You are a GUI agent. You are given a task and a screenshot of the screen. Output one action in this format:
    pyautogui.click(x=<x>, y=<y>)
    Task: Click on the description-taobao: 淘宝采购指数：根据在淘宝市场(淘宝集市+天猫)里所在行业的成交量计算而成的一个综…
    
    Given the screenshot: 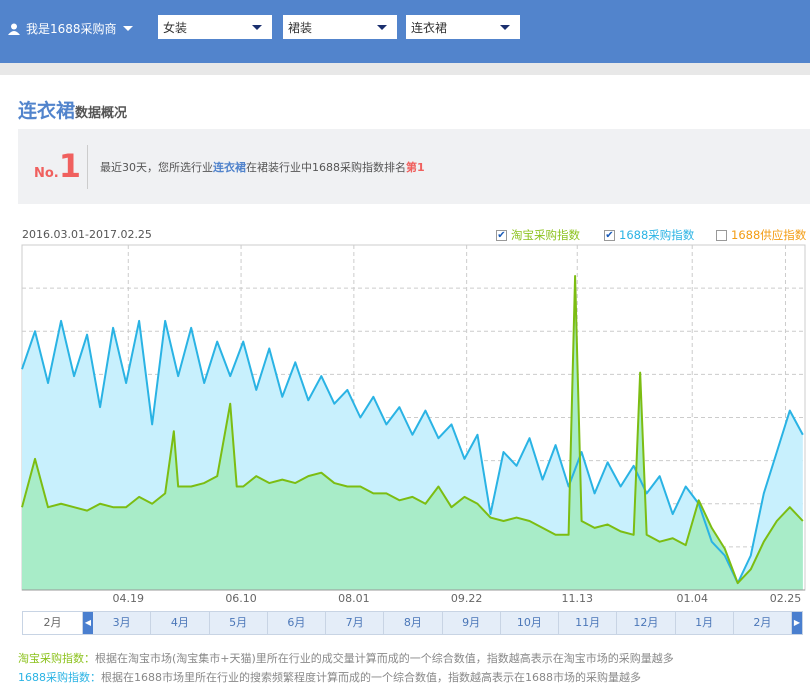 What is the action you would take?
    pyautogui.click(x=346, y=658)
    